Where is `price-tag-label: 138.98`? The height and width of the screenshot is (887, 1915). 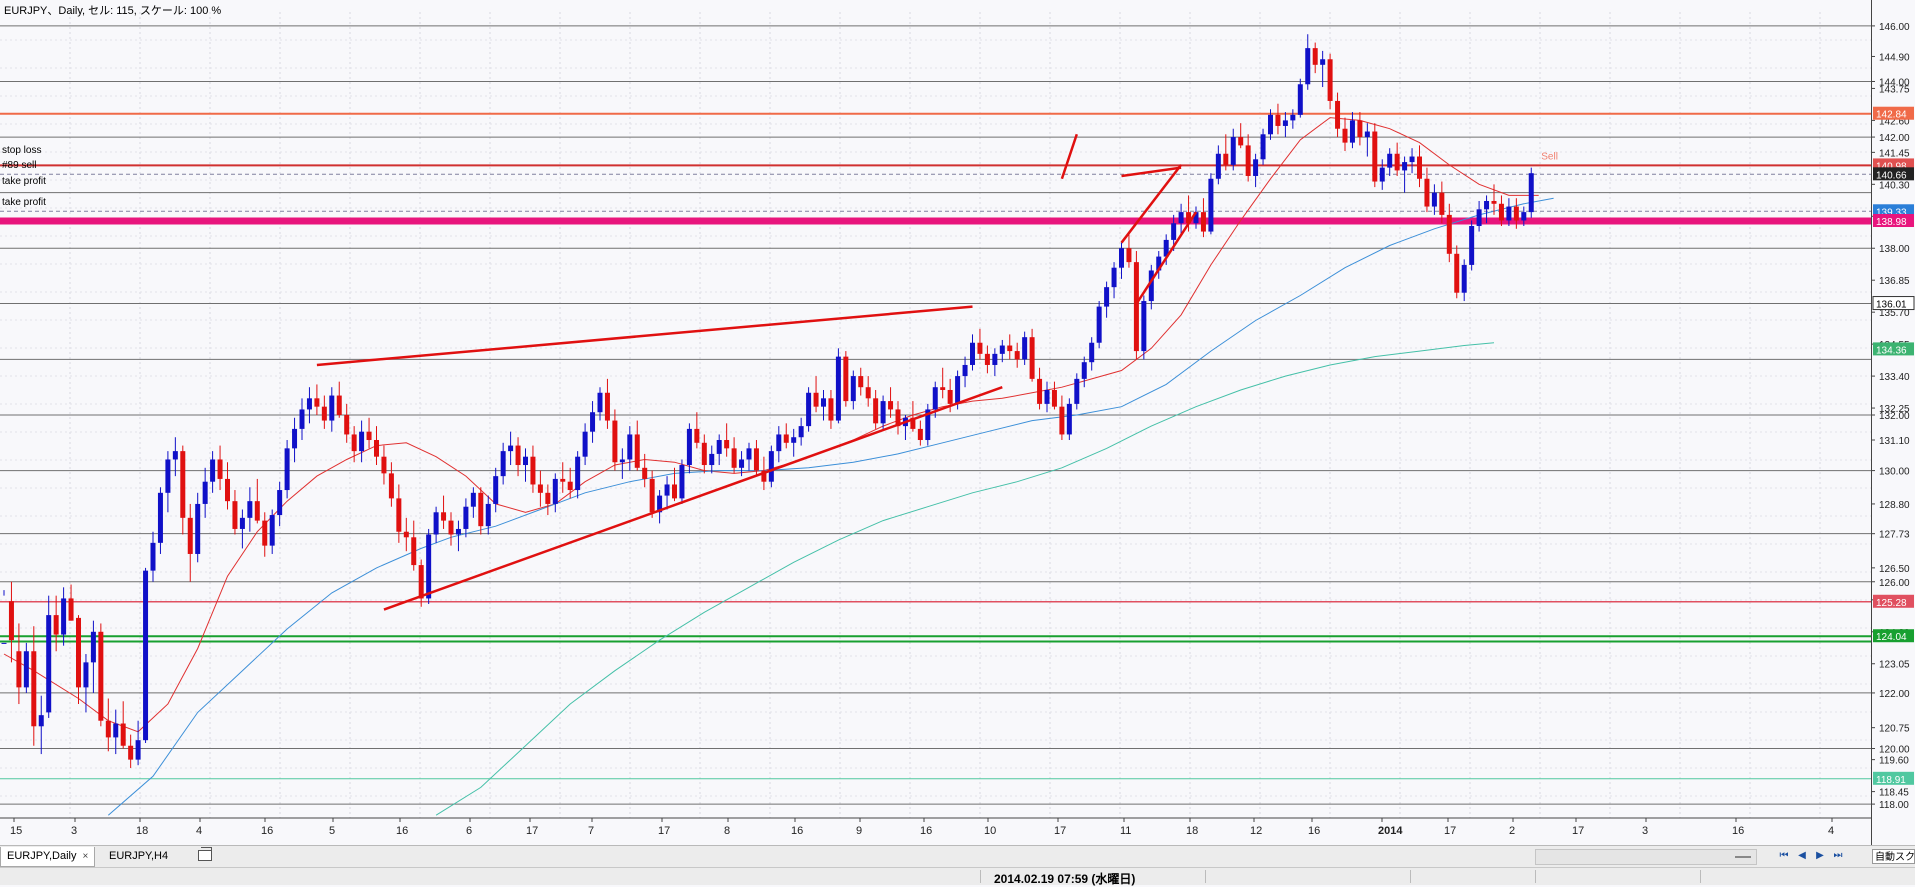 price-tag-label: 138.98 is located at coordinates (1891, 222).